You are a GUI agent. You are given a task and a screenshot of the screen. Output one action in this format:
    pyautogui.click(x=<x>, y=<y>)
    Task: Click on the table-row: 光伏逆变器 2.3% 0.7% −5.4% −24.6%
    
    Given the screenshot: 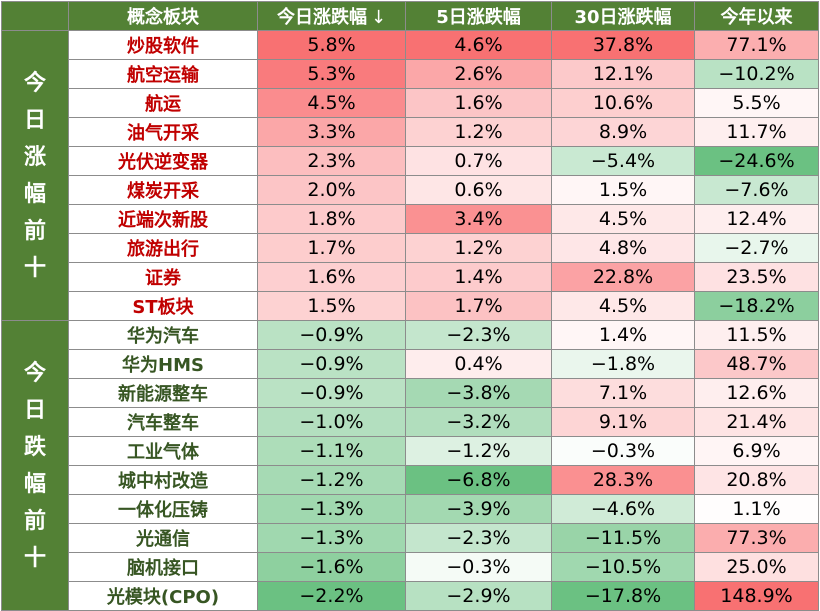 What is the action you would take?
    pyautogui.click(x=410, y=161)
    